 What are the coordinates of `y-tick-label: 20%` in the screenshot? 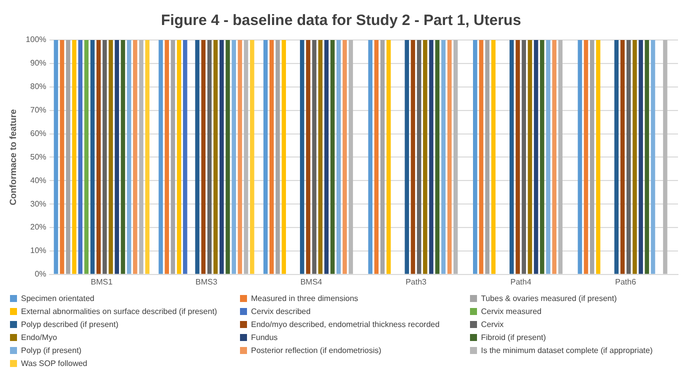 It's located at (38, 227).